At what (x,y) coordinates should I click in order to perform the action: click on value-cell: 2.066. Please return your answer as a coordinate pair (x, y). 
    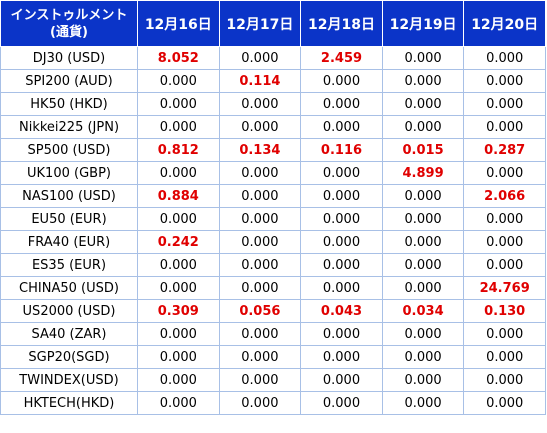
    Looking at the image, I should click on (504, 196).